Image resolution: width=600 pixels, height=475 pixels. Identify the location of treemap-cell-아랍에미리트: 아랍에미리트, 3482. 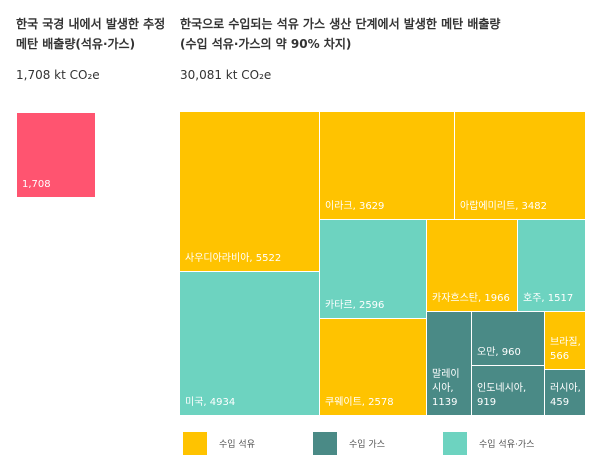
(520, 165).